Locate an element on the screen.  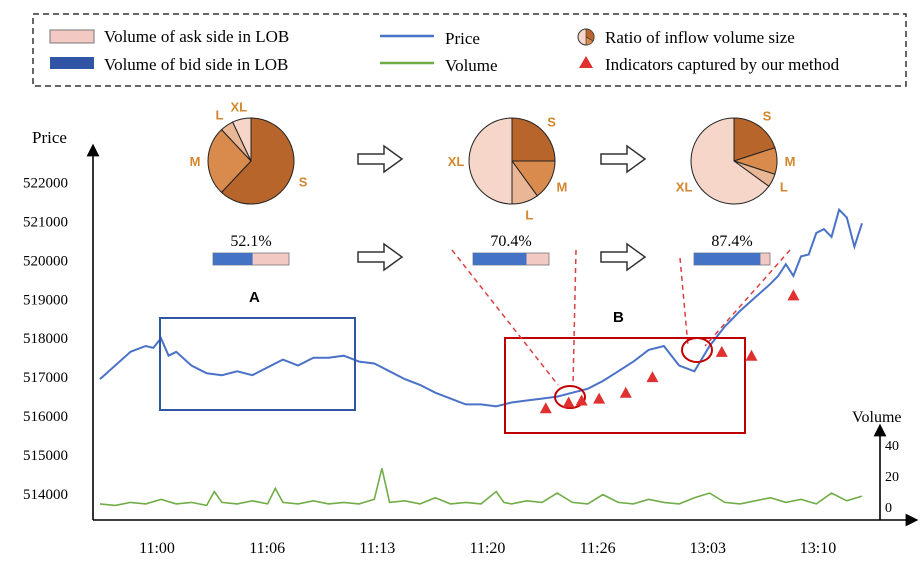
y-tick-label: 515000 is located at coordinates (45, 456).